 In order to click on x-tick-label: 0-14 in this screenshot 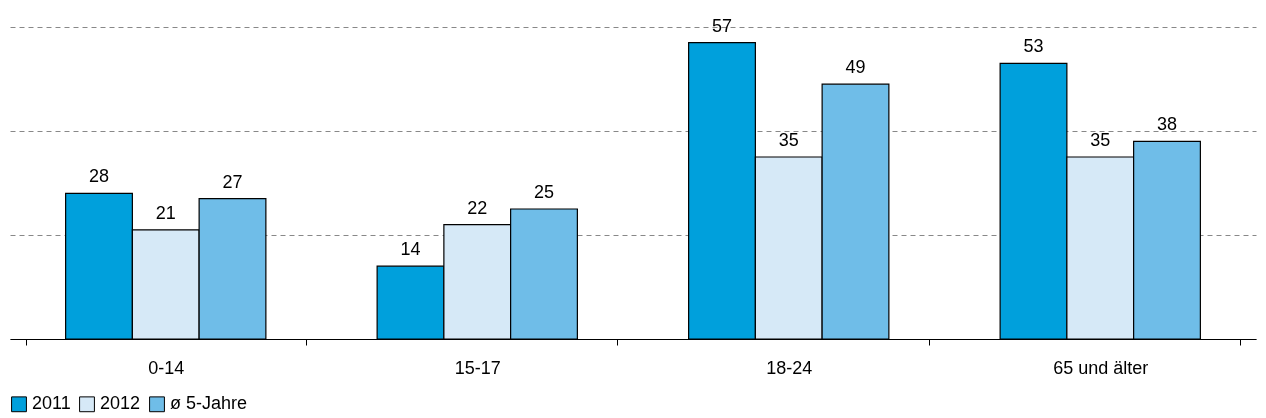, I will do `click(166, 367)`.